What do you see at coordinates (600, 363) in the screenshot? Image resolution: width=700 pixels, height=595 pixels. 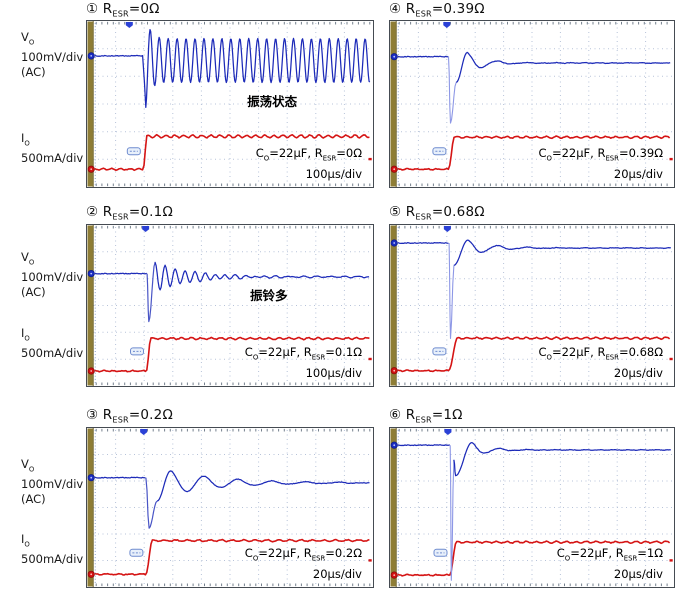 I see `scope-caption: CO=22μF, RESR=0.68Ω 20μs/div` at bounding box center [600, 363].